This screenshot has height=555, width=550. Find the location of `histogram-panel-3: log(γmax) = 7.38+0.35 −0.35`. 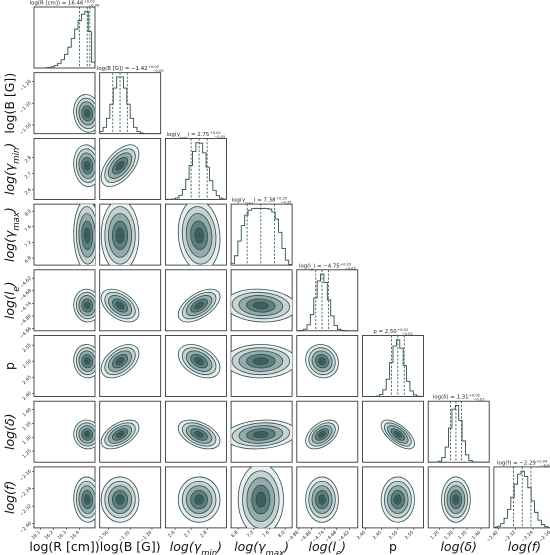

histogram-panel-3: log(γmax) = 7.38+0.35 −0.35 is located at coordinates (261, 231).